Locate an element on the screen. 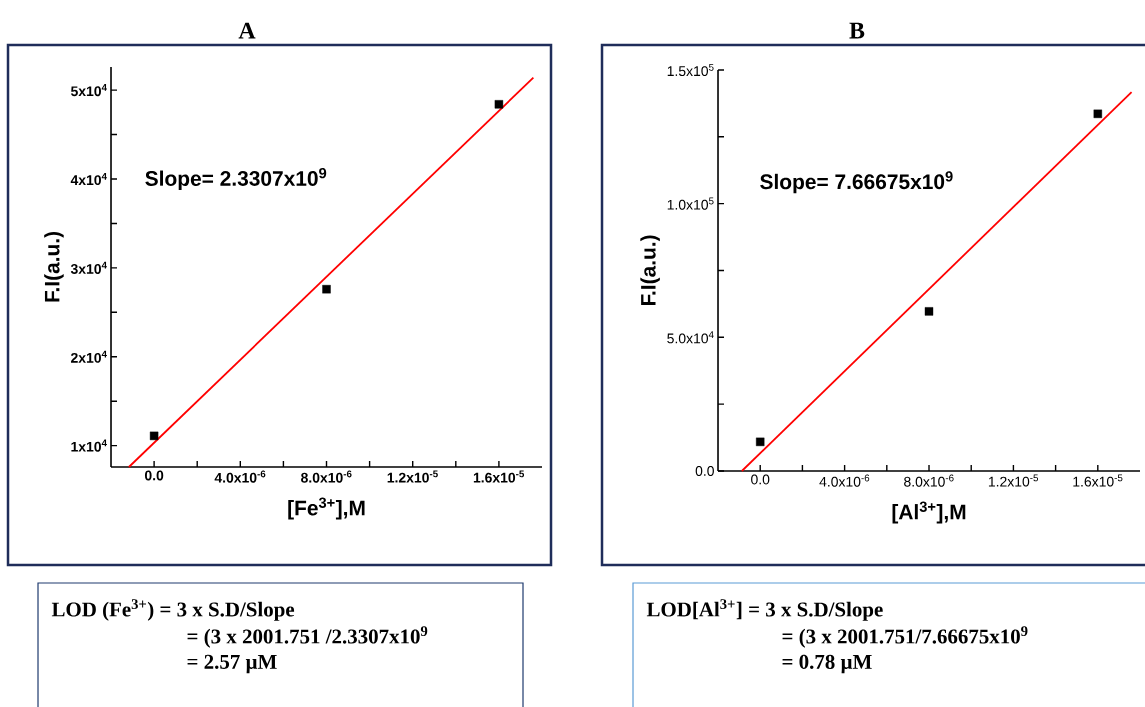  y-tick-label: 2x10$^{4}$ is located at coordinates (89, 356).